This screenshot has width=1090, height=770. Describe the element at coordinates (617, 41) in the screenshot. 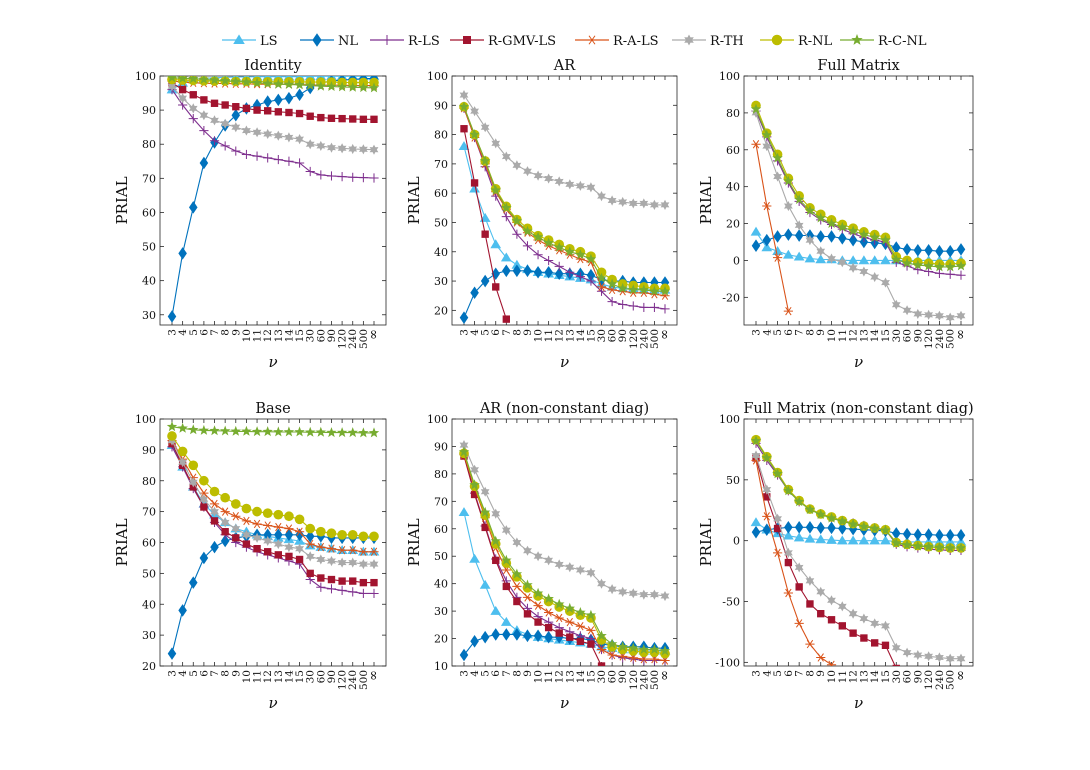

I see `legend-item-r-a-ls: R-A-LS` at that location.